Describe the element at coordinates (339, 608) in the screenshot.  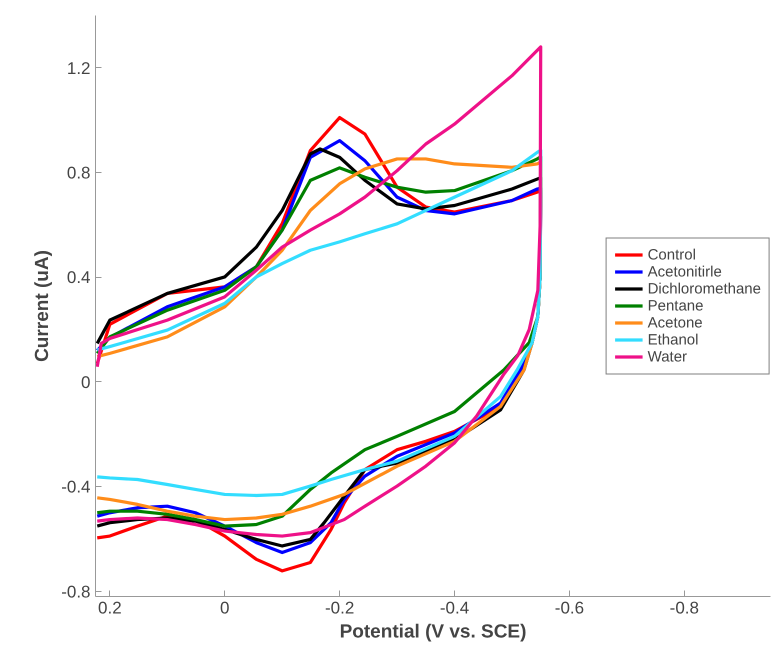
I see `x-tick-label: -0.2` at that location.